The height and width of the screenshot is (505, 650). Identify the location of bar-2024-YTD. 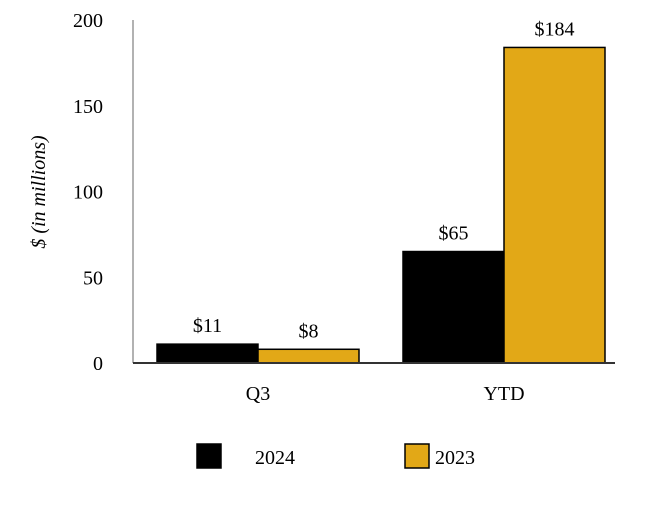
(453, 307).